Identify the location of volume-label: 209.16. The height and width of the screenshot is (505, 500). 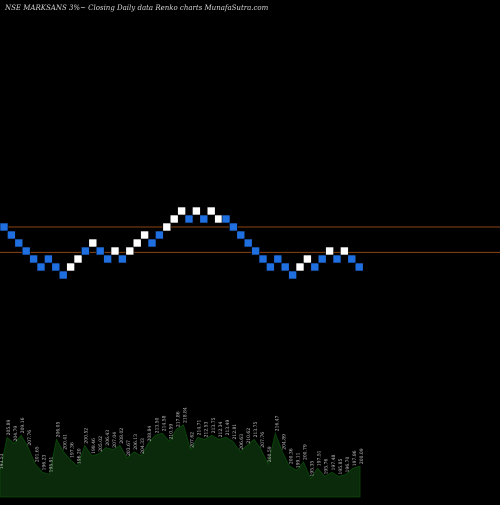
(23, 425).